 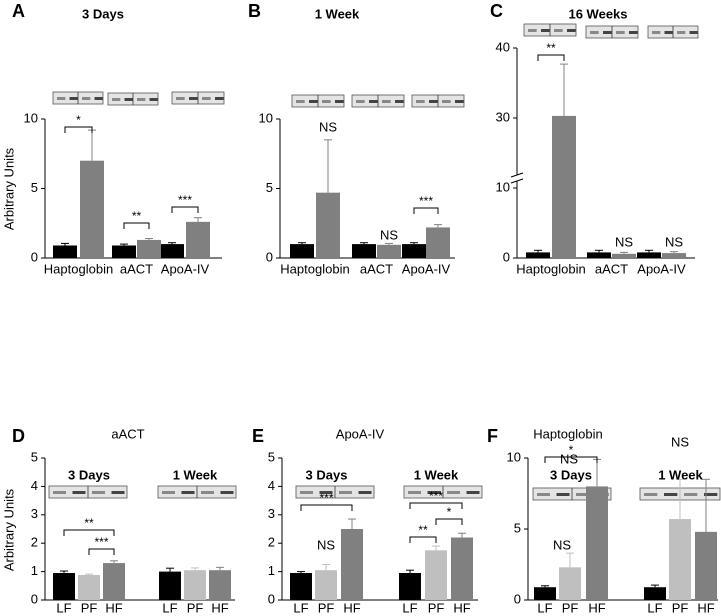 What do you see at coordinates (103, 13) in the screenshot?
I see `panel-title: 3 Days` at bounding box center [103, 13].